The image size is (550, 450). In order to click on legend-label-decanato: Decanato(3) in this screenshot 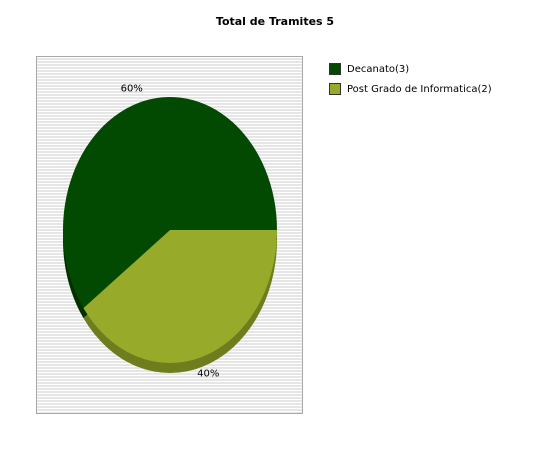, I will do `click(378, 69)`.